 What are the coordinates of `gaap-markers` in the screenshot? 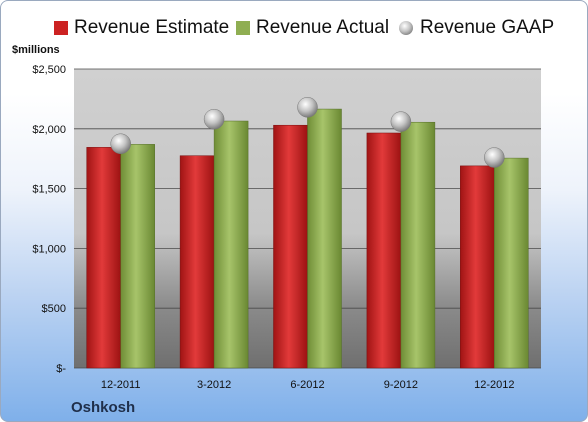 It's located at (307, 132).